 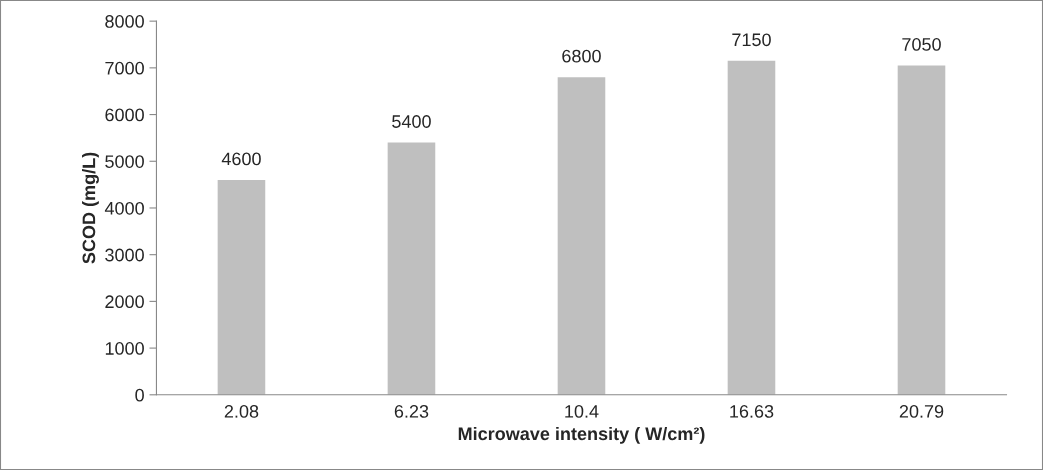 I want to click on data-label: 6800, so click(x=581, y=56).